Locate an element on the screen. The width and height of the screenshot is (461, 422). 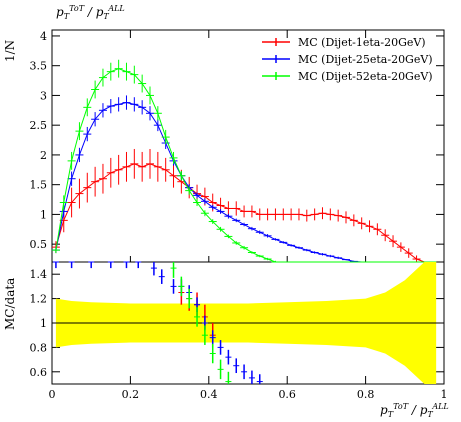
main-y-tick-label: 3 is located at coordinates (43, 95).